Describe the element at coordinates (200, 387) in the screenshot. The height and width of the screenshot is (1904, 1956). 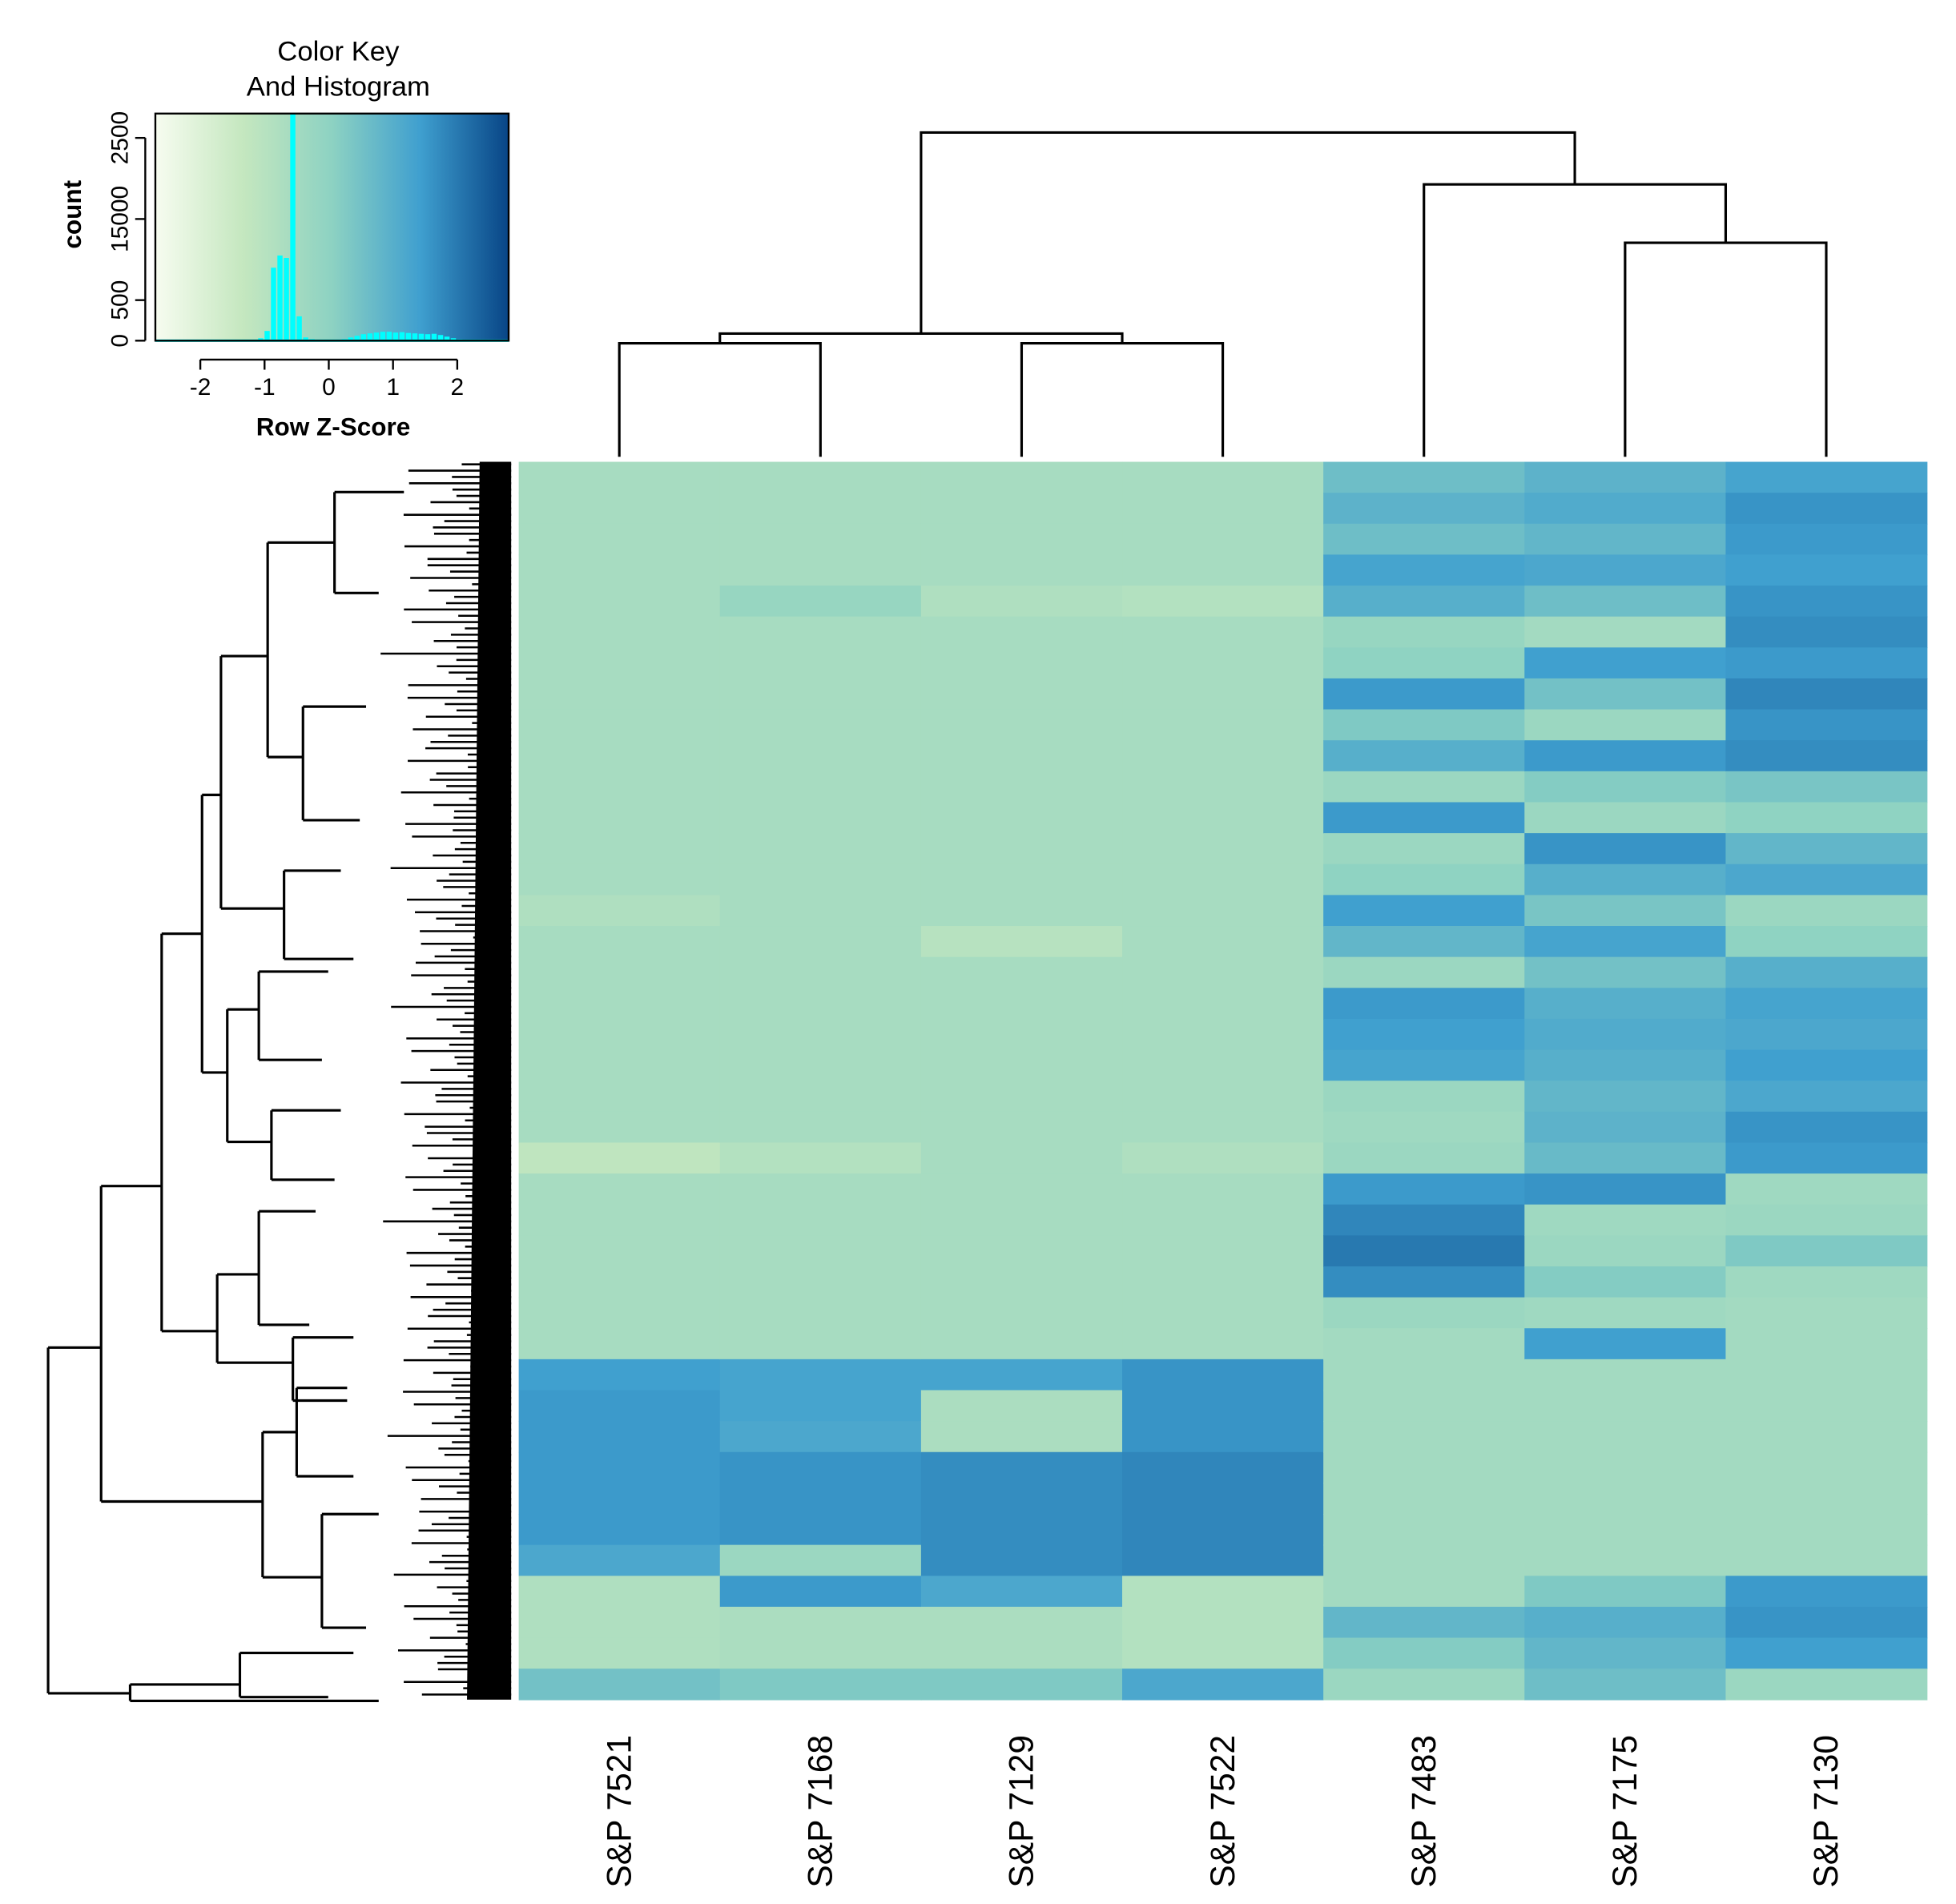
I see `x-tick-label: -2` at that location.